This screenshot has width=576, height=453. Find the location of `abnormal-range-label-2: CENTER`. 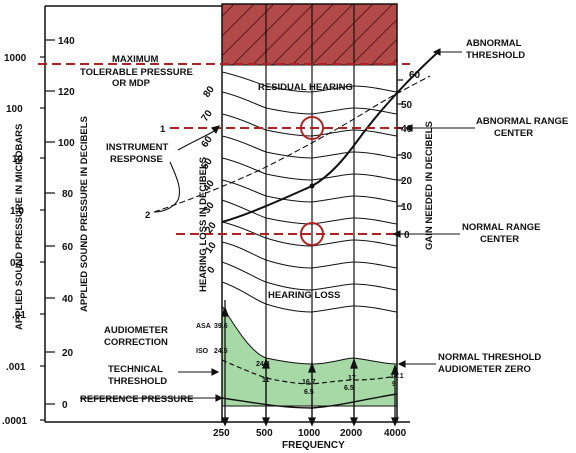

abnormal-range-label-2: CENTER is located at coordinates (513, 133).